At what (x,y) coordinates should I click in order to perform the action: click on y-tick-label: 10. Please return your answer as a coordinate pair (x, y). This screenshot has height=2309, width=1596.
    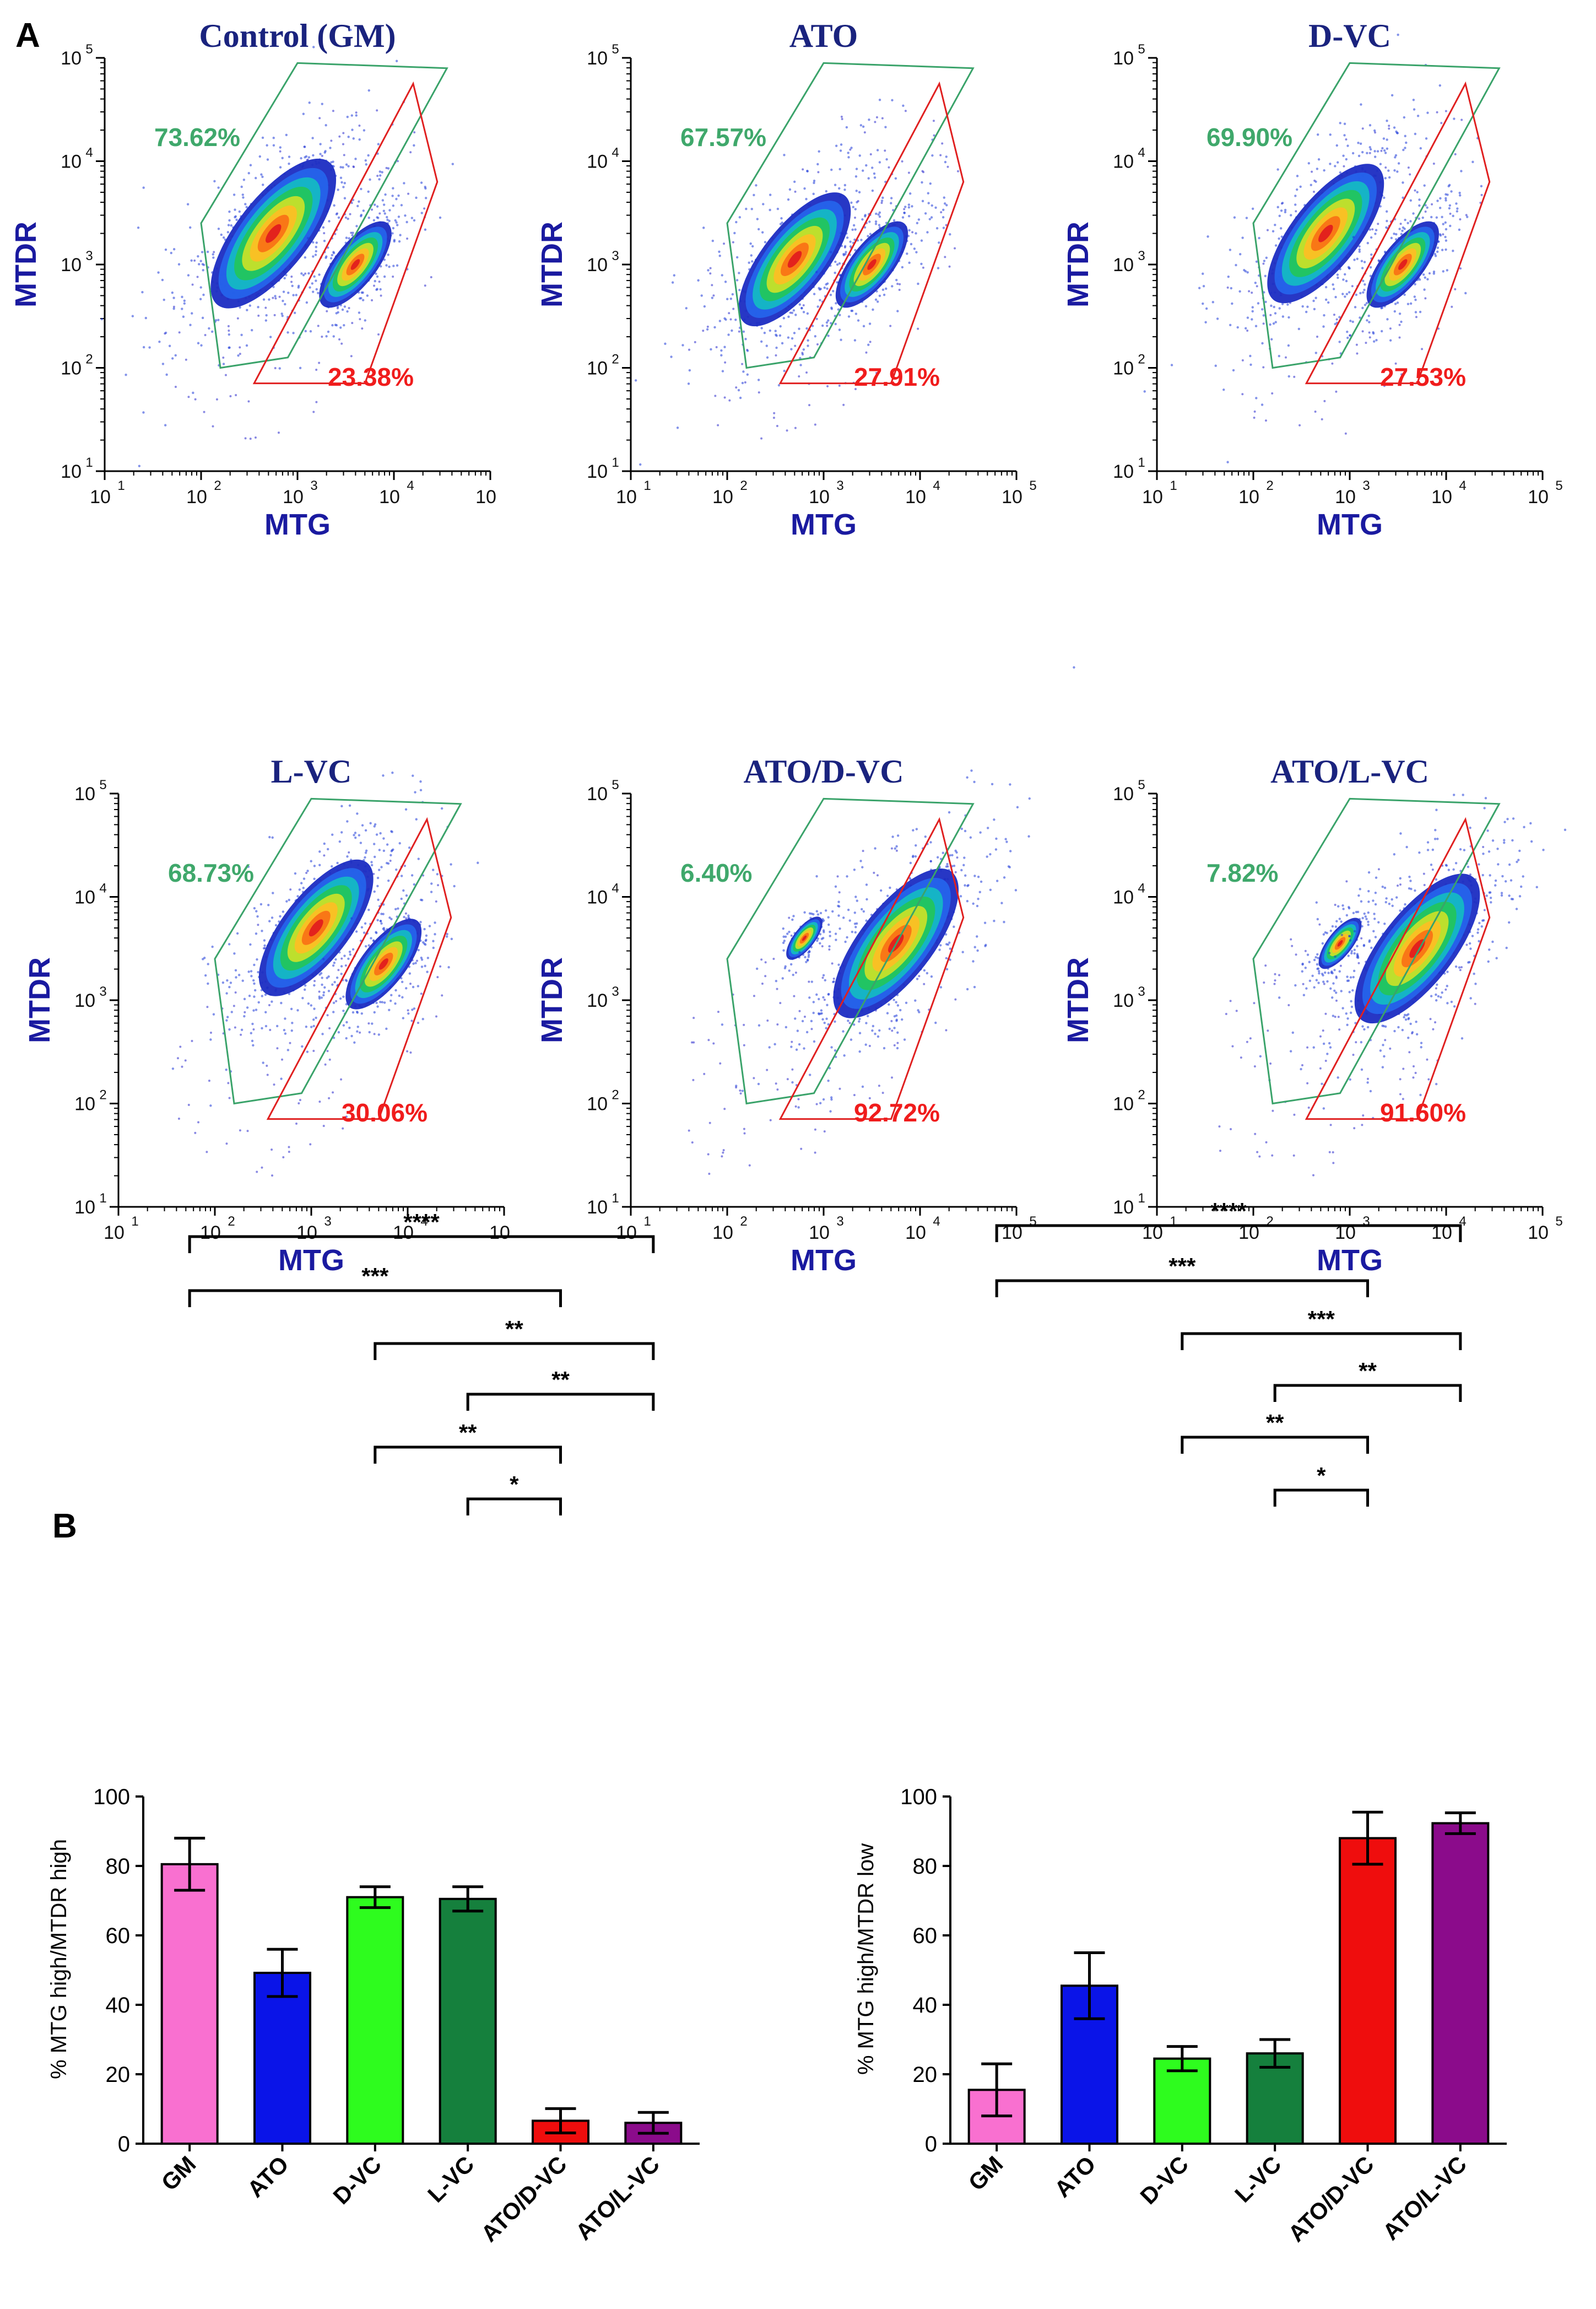
    Looking at the image, I should click on (597, 369).